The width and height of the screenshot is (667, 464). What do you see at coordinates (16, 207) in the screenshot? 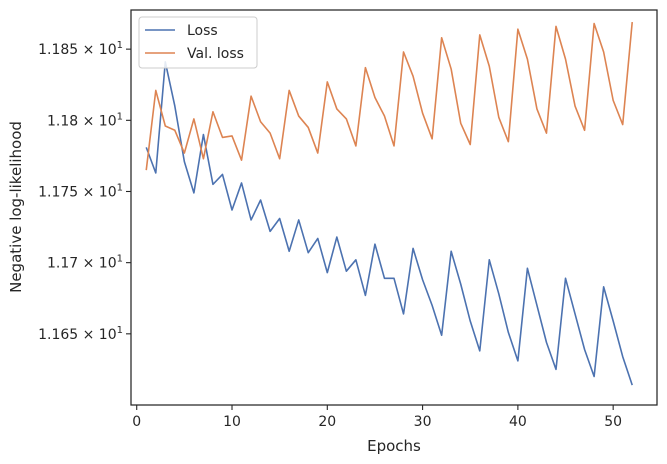
I see `y-axis-label: Negative log-likelihood` at bounding box center [16, 207].